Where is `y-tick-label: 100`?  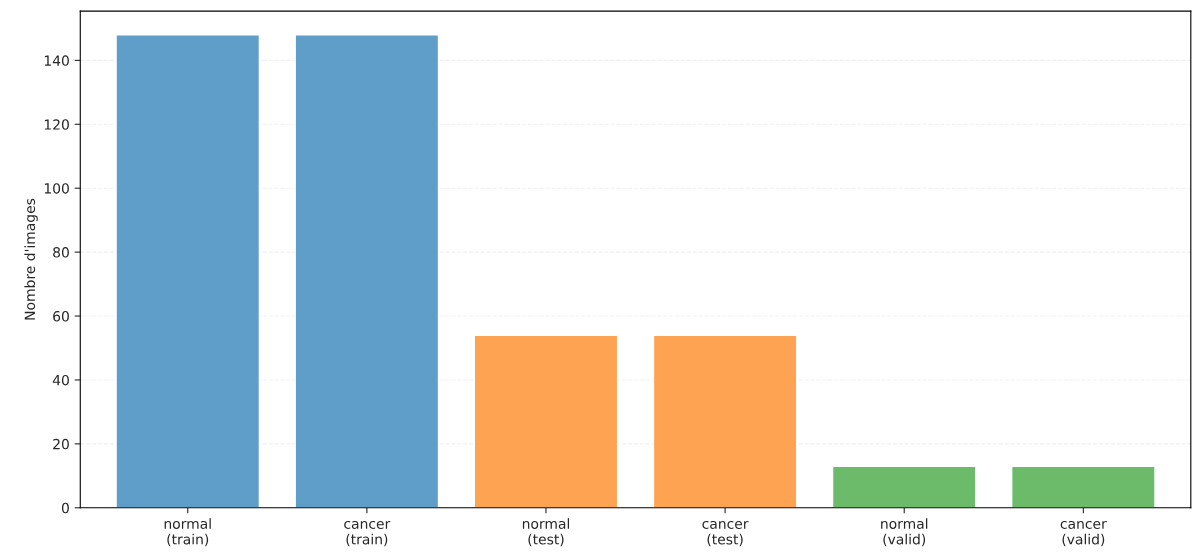 y-tick-label: 100 is located at coordinates (56, 188).